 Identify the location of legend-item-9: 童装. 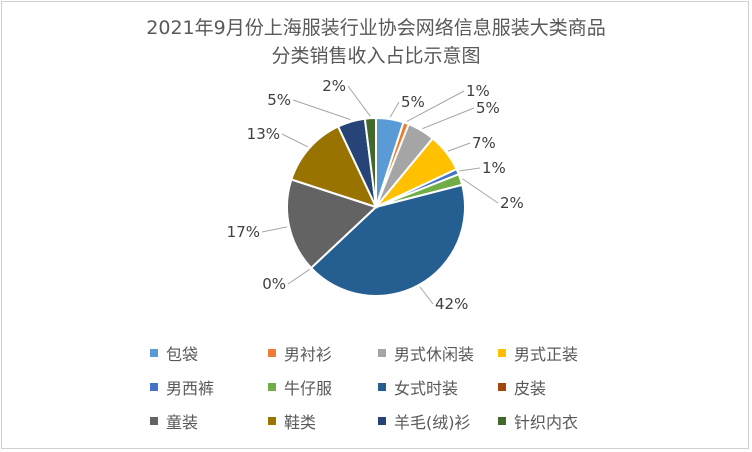
(174, 421).